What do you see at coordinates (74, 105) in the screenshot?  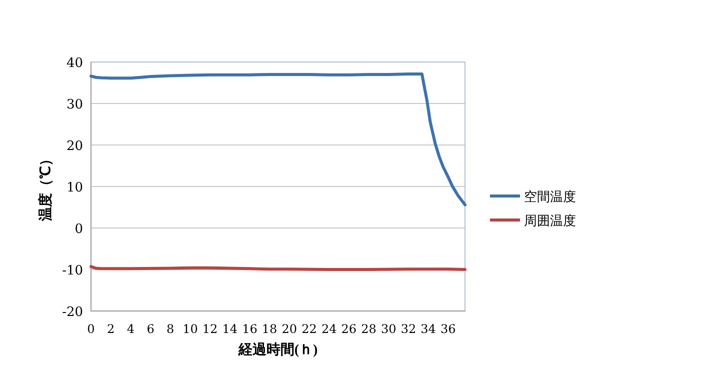 I see `y-tick-label: 30` at bounding box center [74, 105].